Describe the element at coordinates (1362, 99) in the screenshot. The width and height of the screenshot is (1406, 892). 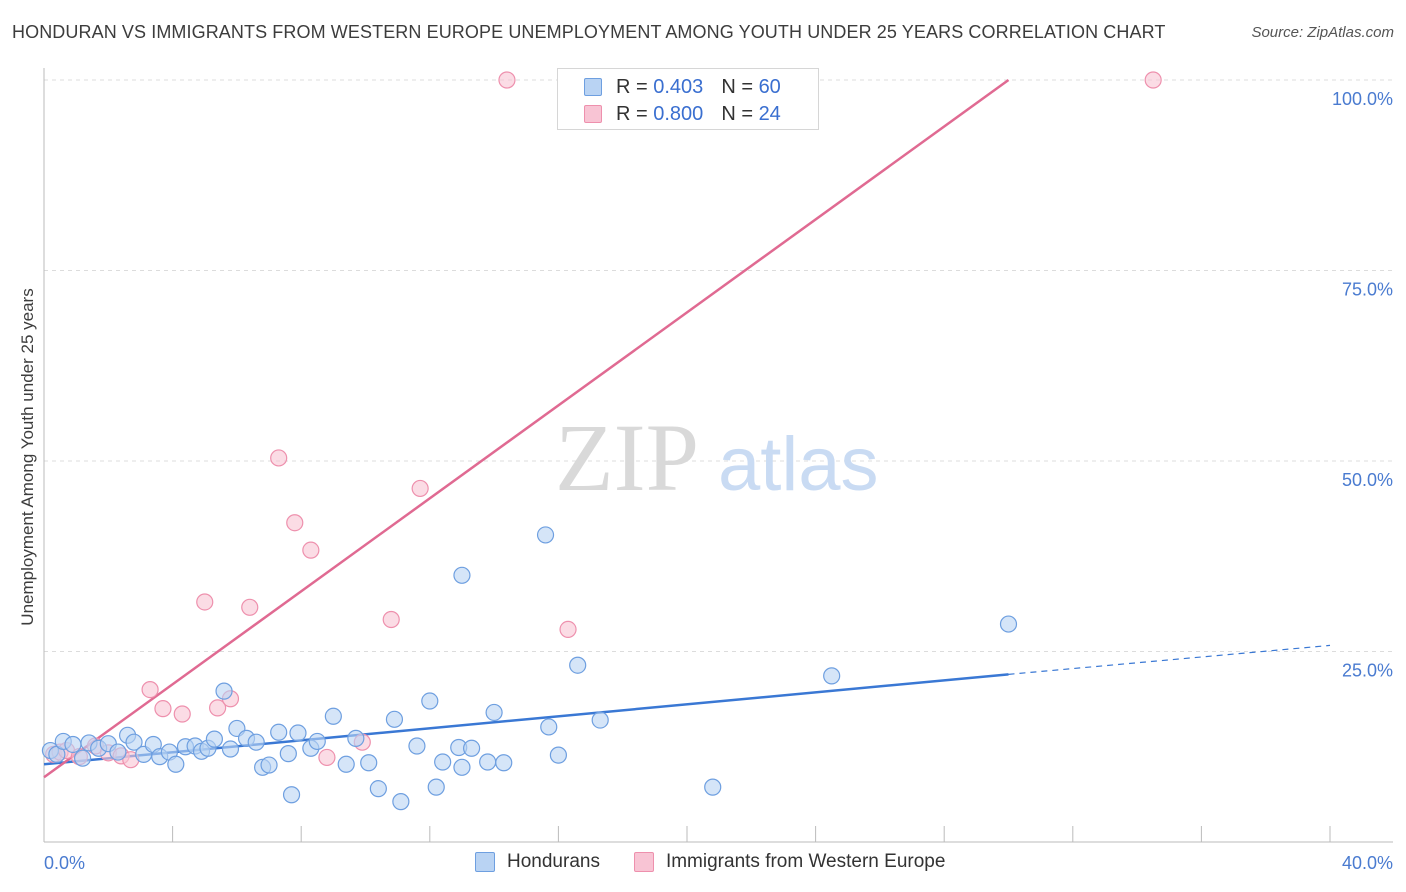
I see `y-tick-label: 100.0%` at that location.